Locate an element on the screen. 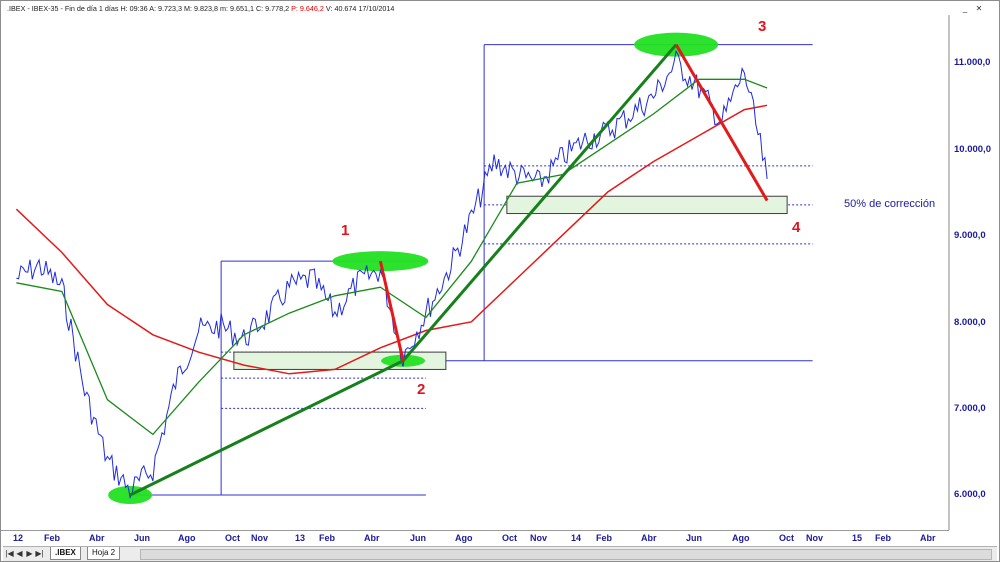  y-tick-11000: 11.000,0 is located at coordinates (972, 62).